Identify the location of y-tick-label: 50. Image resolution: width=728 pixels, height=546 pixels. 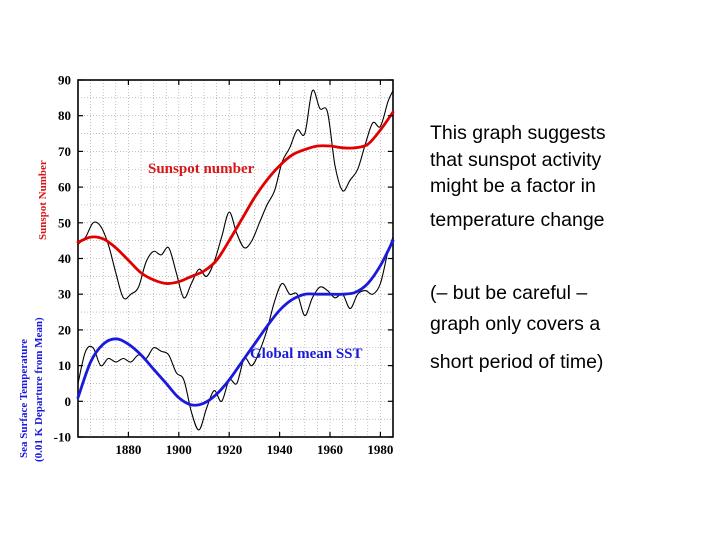
(64, 222).